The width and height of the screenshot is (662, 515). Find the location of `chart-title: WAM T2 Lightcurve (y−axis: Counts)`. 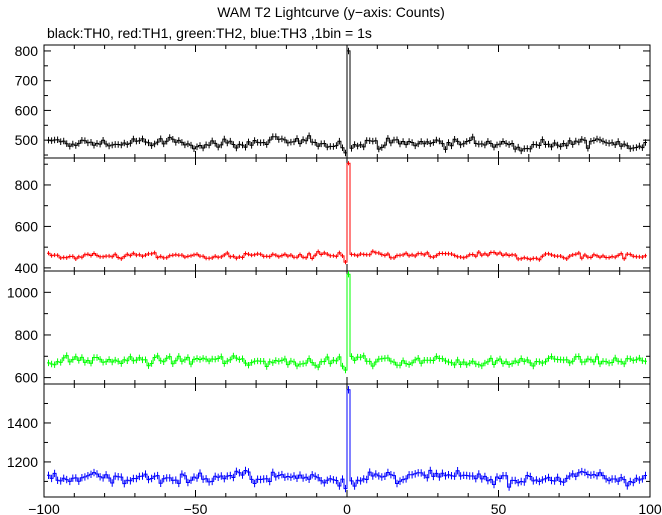

chart-title: WAM T2 Lightcurve (y−axis: Counts) is located at coordinates (331, 12).